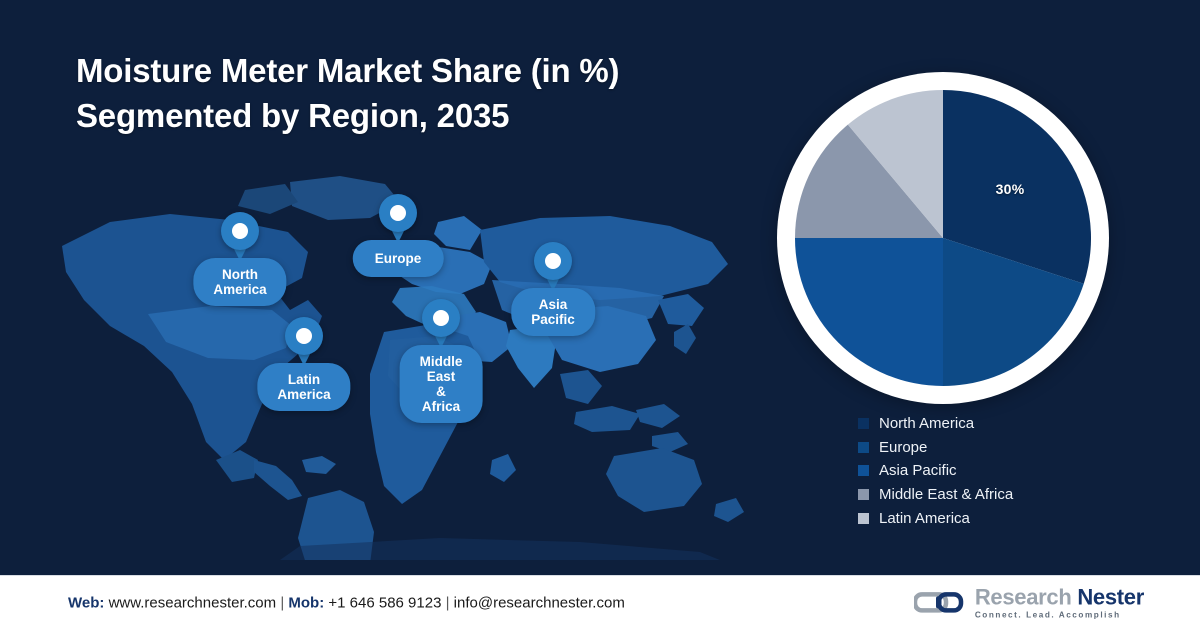  I want to click on legend-item-middle-east-africa: Middle East & Africa, so click(1008, 495).